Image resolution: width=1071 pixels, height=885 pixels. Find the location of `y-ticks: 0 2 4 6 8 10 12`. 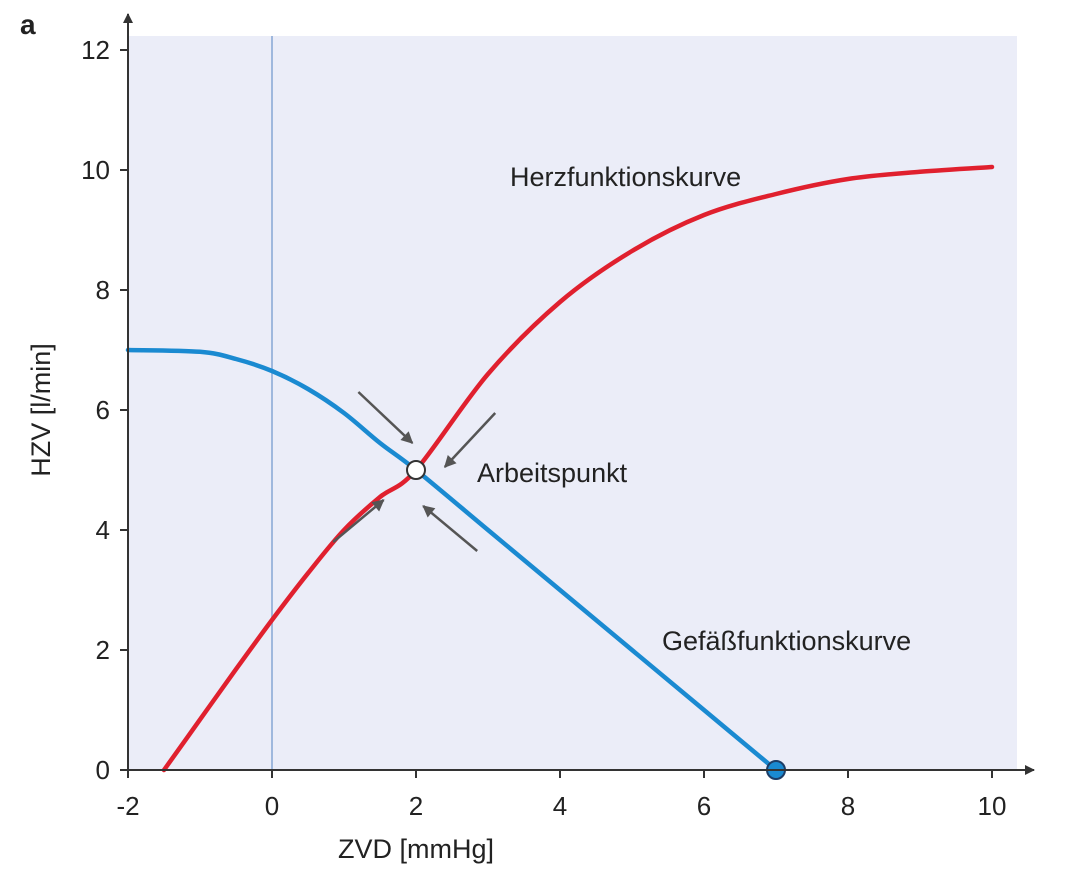

y-ticks: 0 2 4 6 8 10 12 is located at coordinates (104, 410).